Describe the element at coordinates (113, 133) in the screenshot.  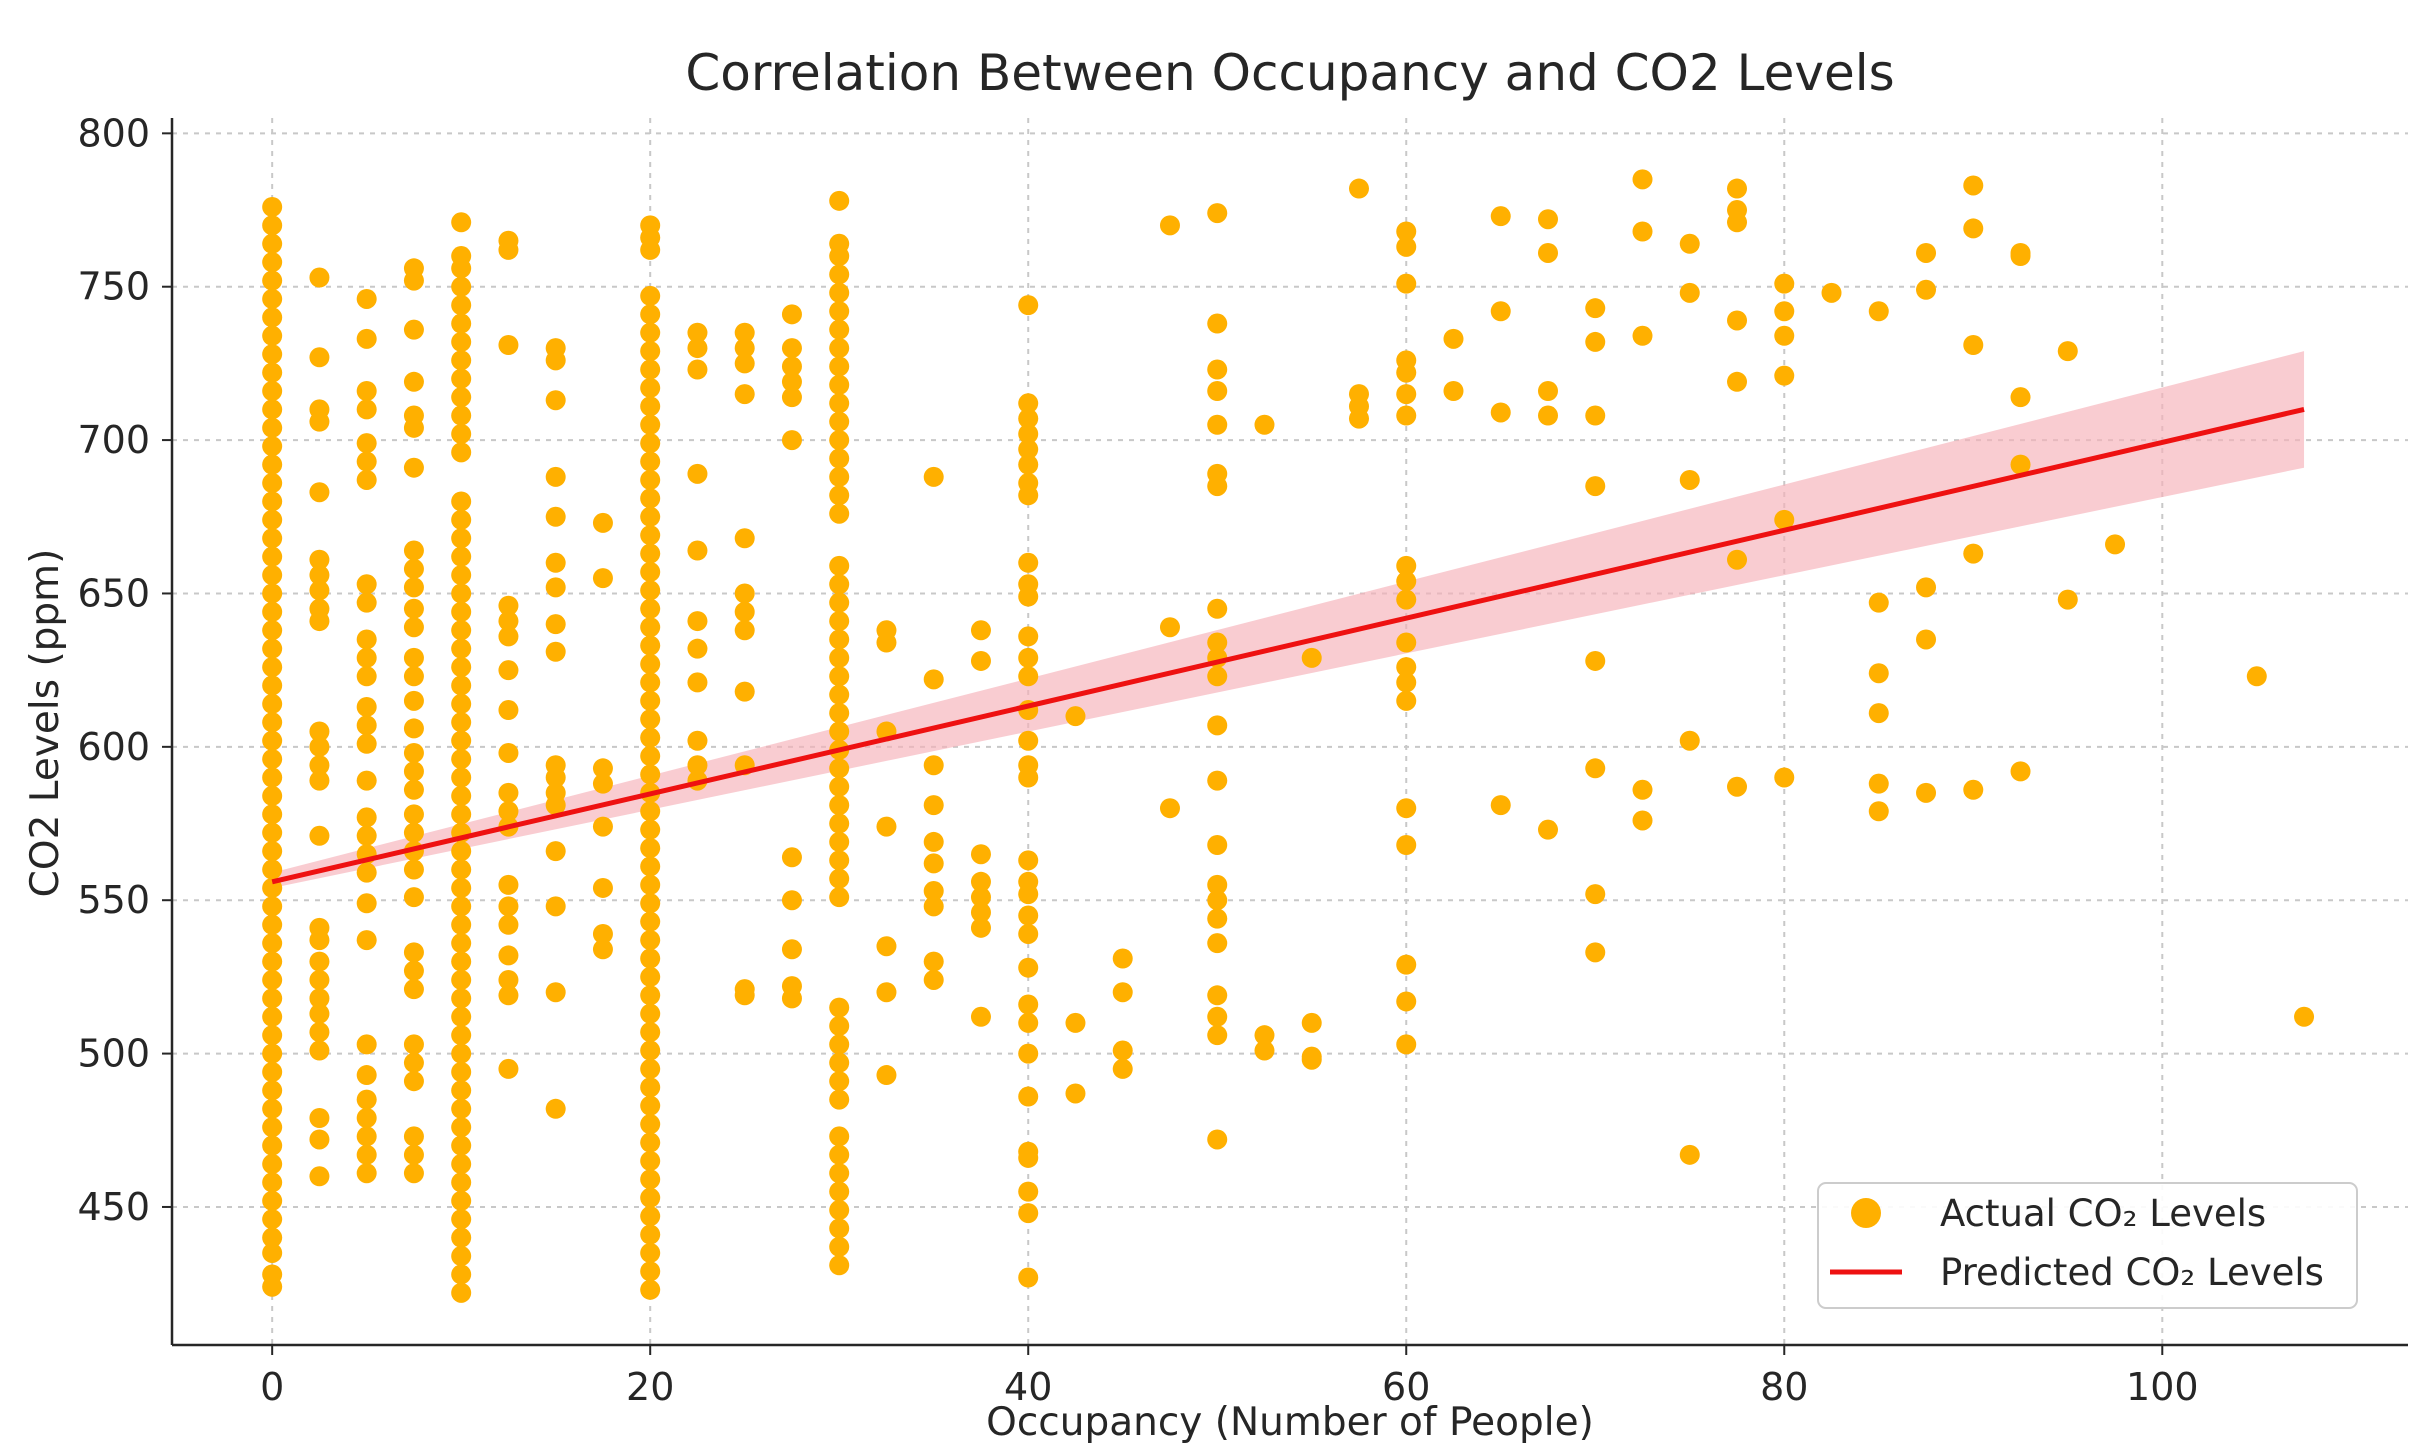
I see `y-tick-label: 800` at that location.